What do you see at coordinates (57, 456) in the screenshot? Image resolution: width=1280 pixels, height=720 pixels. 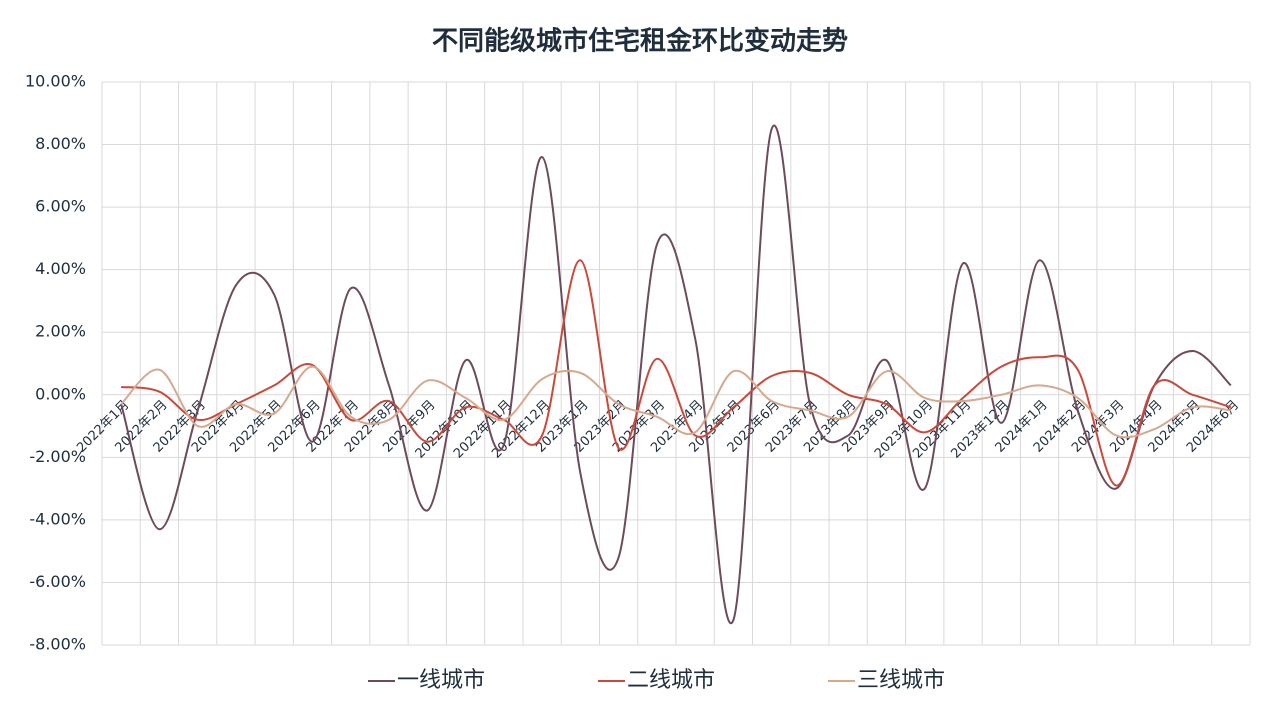 I see `y-tick-label: -2.00%` at bounding box center [57, 456].